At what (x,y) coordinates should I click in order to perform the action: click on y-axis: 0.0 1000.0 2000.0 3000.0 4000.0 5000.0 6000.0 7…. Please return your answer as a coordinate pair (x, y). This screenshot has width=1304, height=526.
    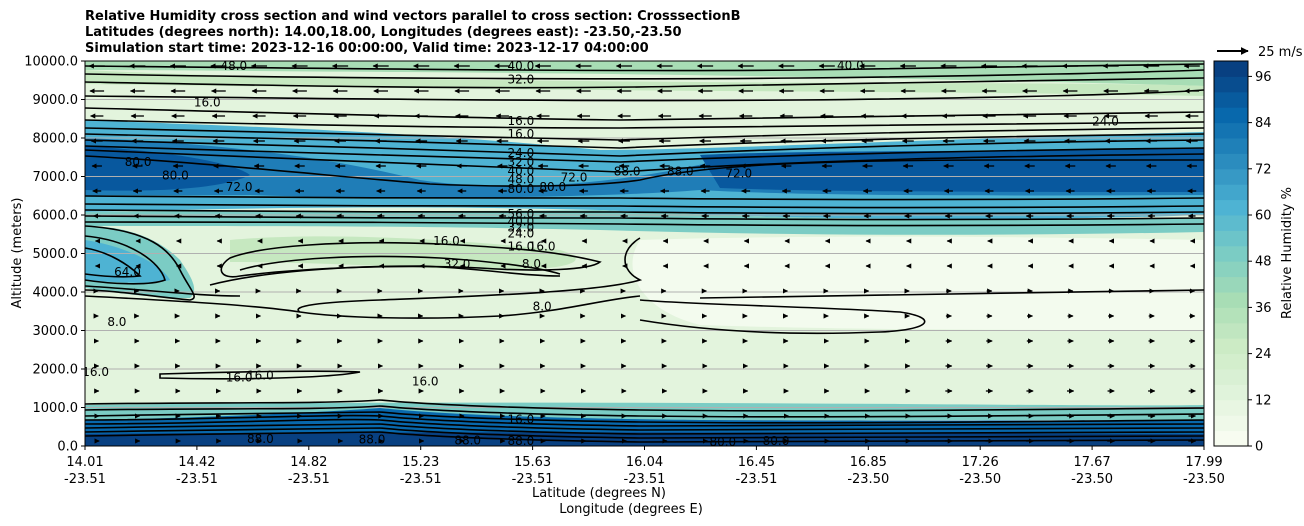
    Looking at the image, I should click on (54, 255).